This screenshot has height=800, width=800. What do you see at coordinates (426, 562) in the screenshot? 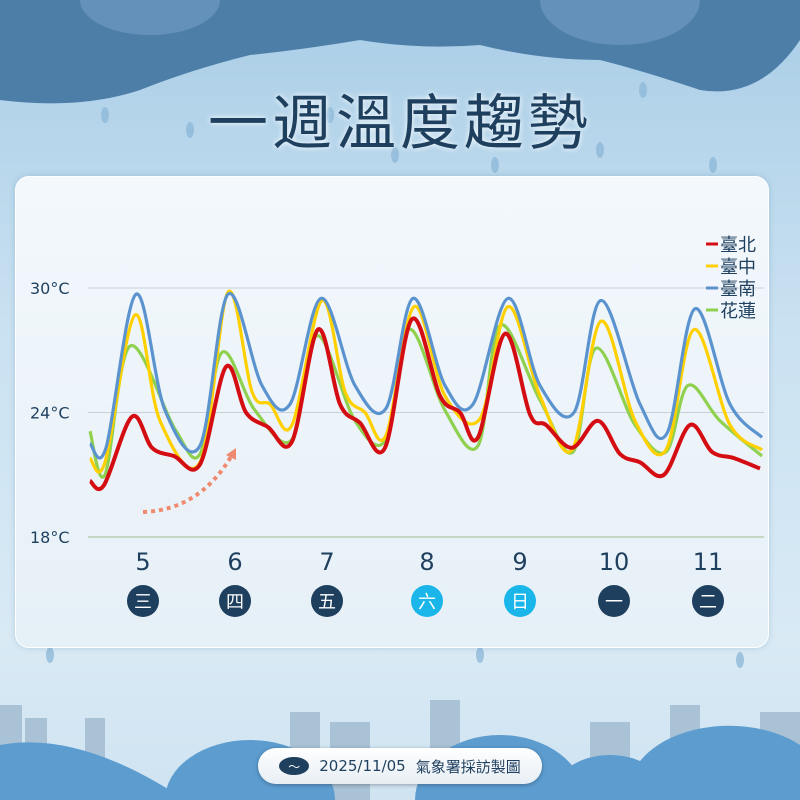
I see `day-date-label: 8` at bounding box center [426, 562].